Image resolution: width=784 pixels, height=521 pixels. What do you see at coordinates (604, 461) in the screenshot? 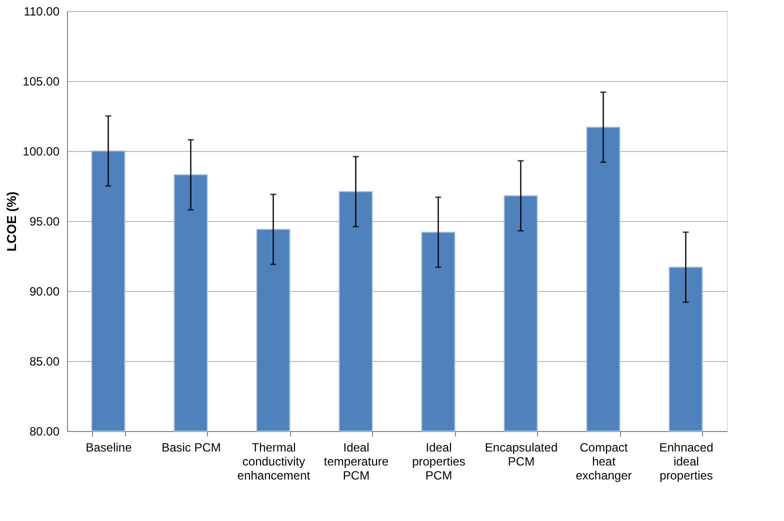
I see `x-tick-label: Compact heat exchanger` at bounding box center [604, 461].